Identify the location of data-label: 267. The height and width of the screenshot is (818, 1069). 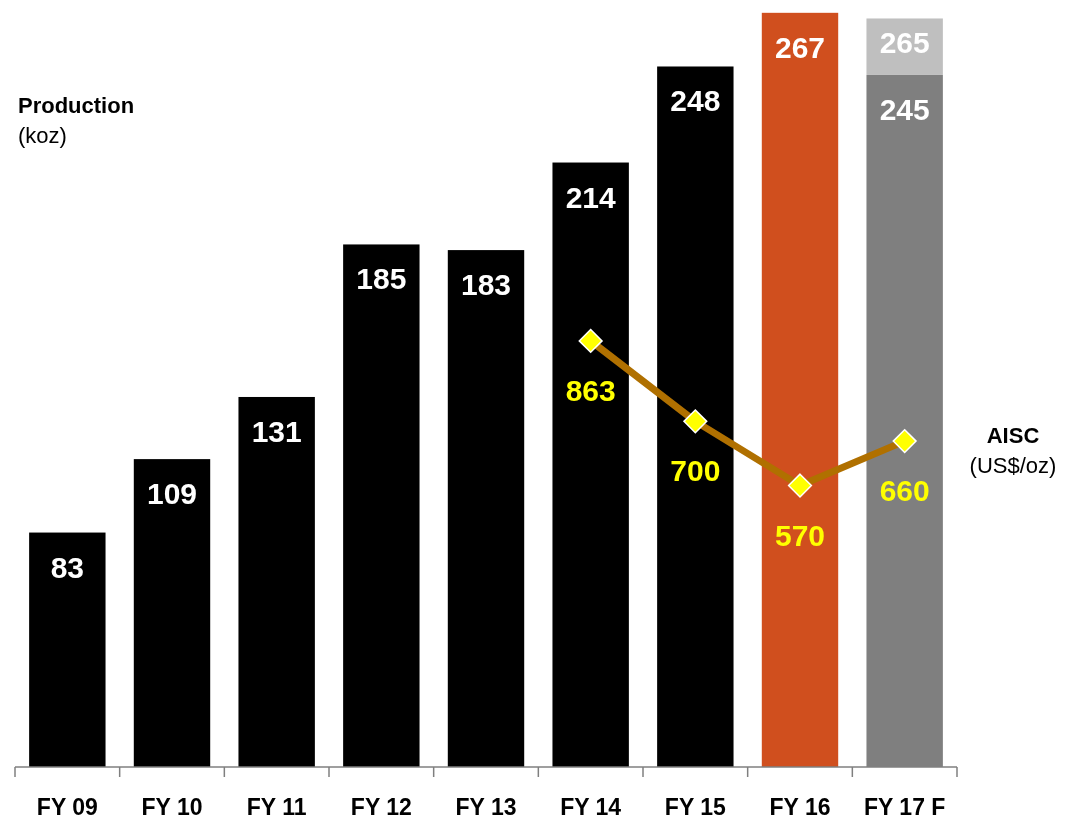
(800, 47).